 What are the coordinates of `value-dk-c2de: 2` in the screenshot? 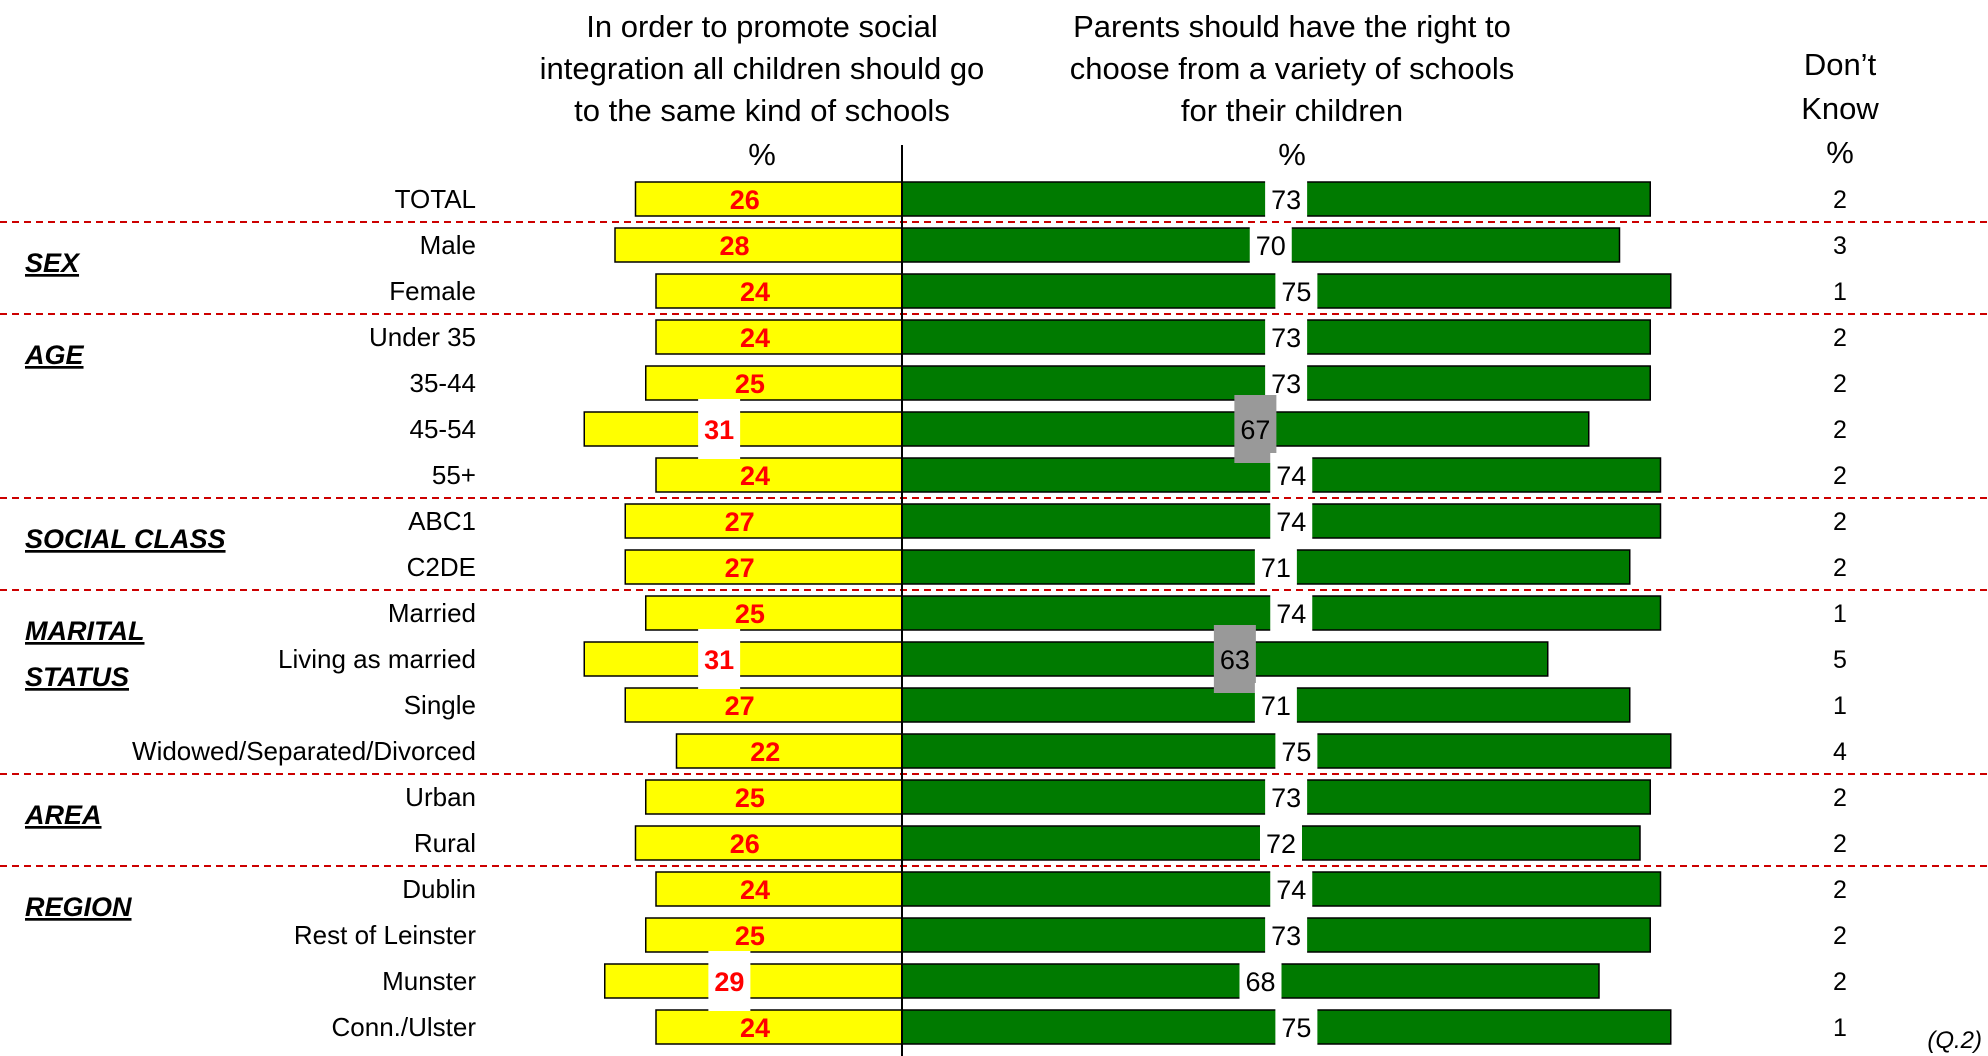 It's located at (1840, 568).